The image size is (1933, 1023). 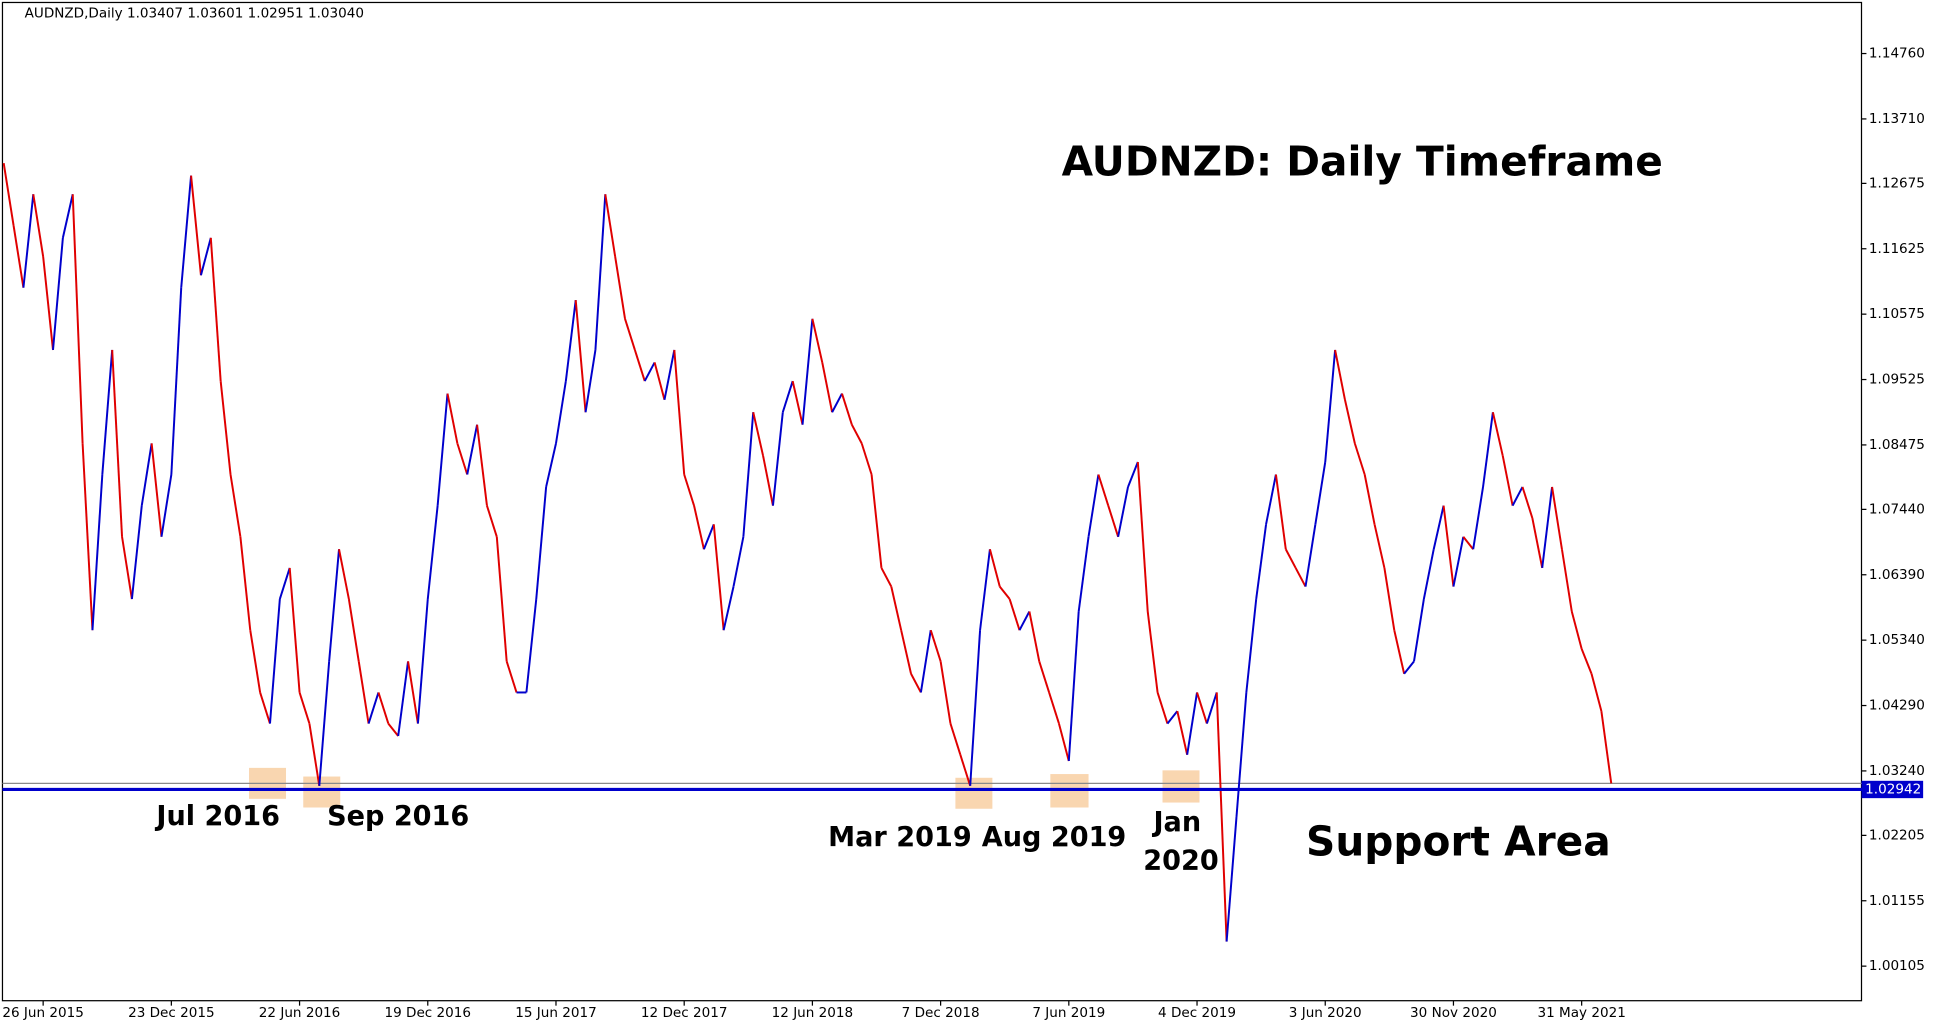 I want to click on y-tick-label: 1.13710, so click(x=1897, y=119).